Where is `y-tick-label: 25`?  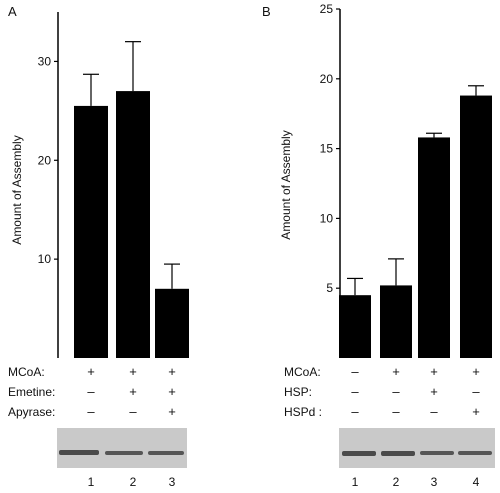
y-tick-label: 25 is located at coordinates (327, 9).